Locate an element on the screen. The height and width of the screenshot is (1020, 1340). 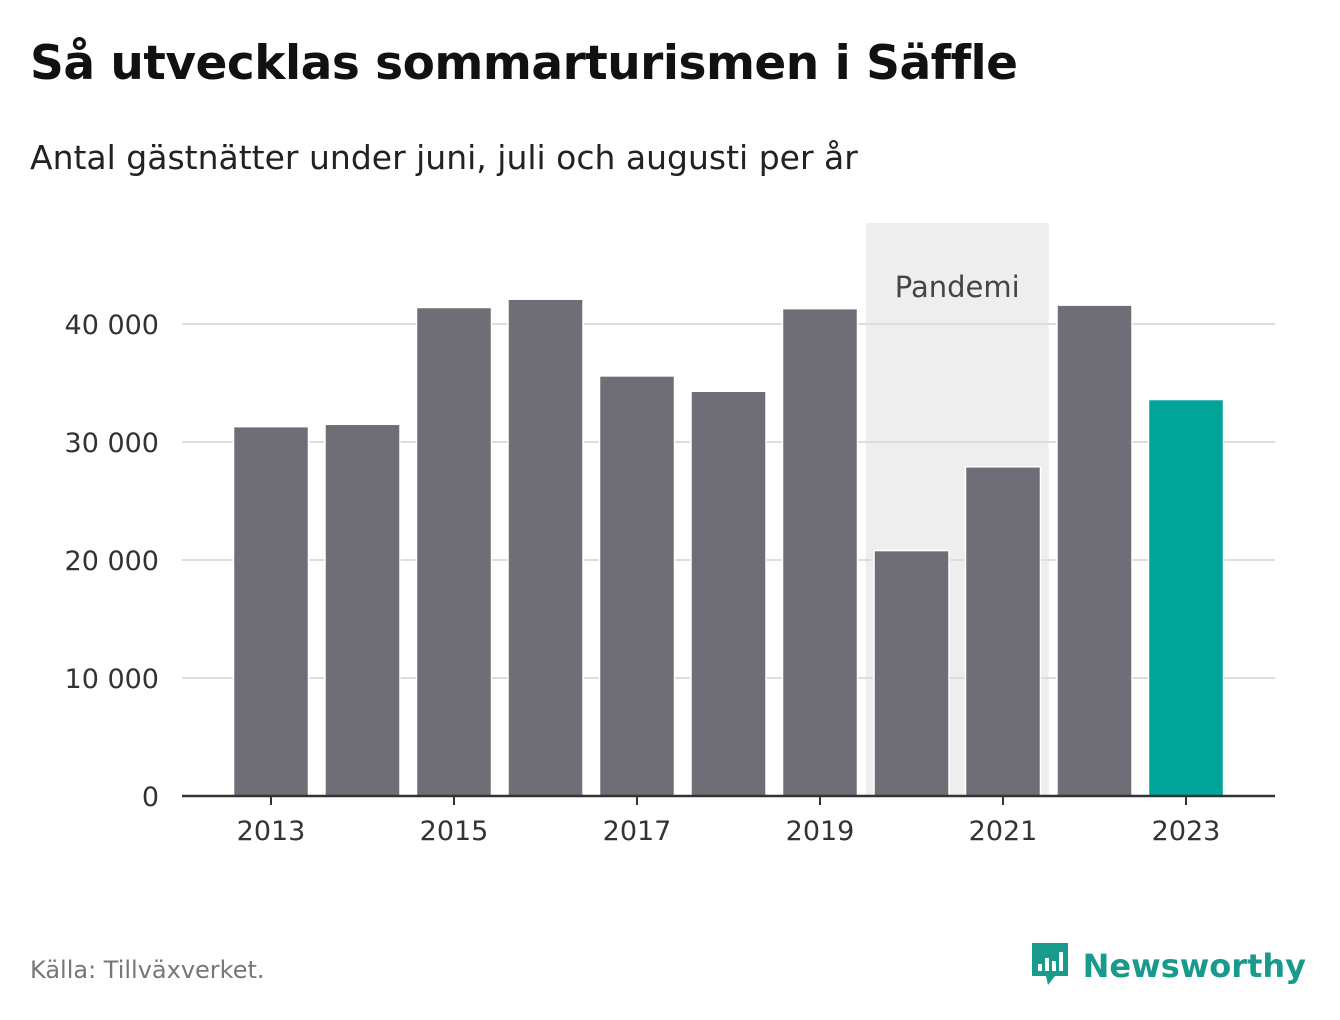
y-tick-label: 10 000 is located at coordinates (112, 679).